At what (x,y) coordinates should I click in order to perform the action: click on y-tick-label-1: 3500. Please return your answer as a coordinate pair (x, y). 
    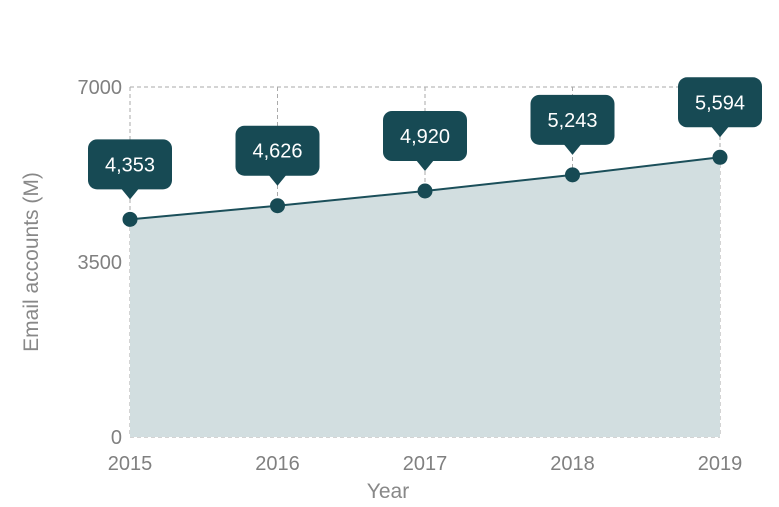
    Looking at the image, I should click on (100, 263).